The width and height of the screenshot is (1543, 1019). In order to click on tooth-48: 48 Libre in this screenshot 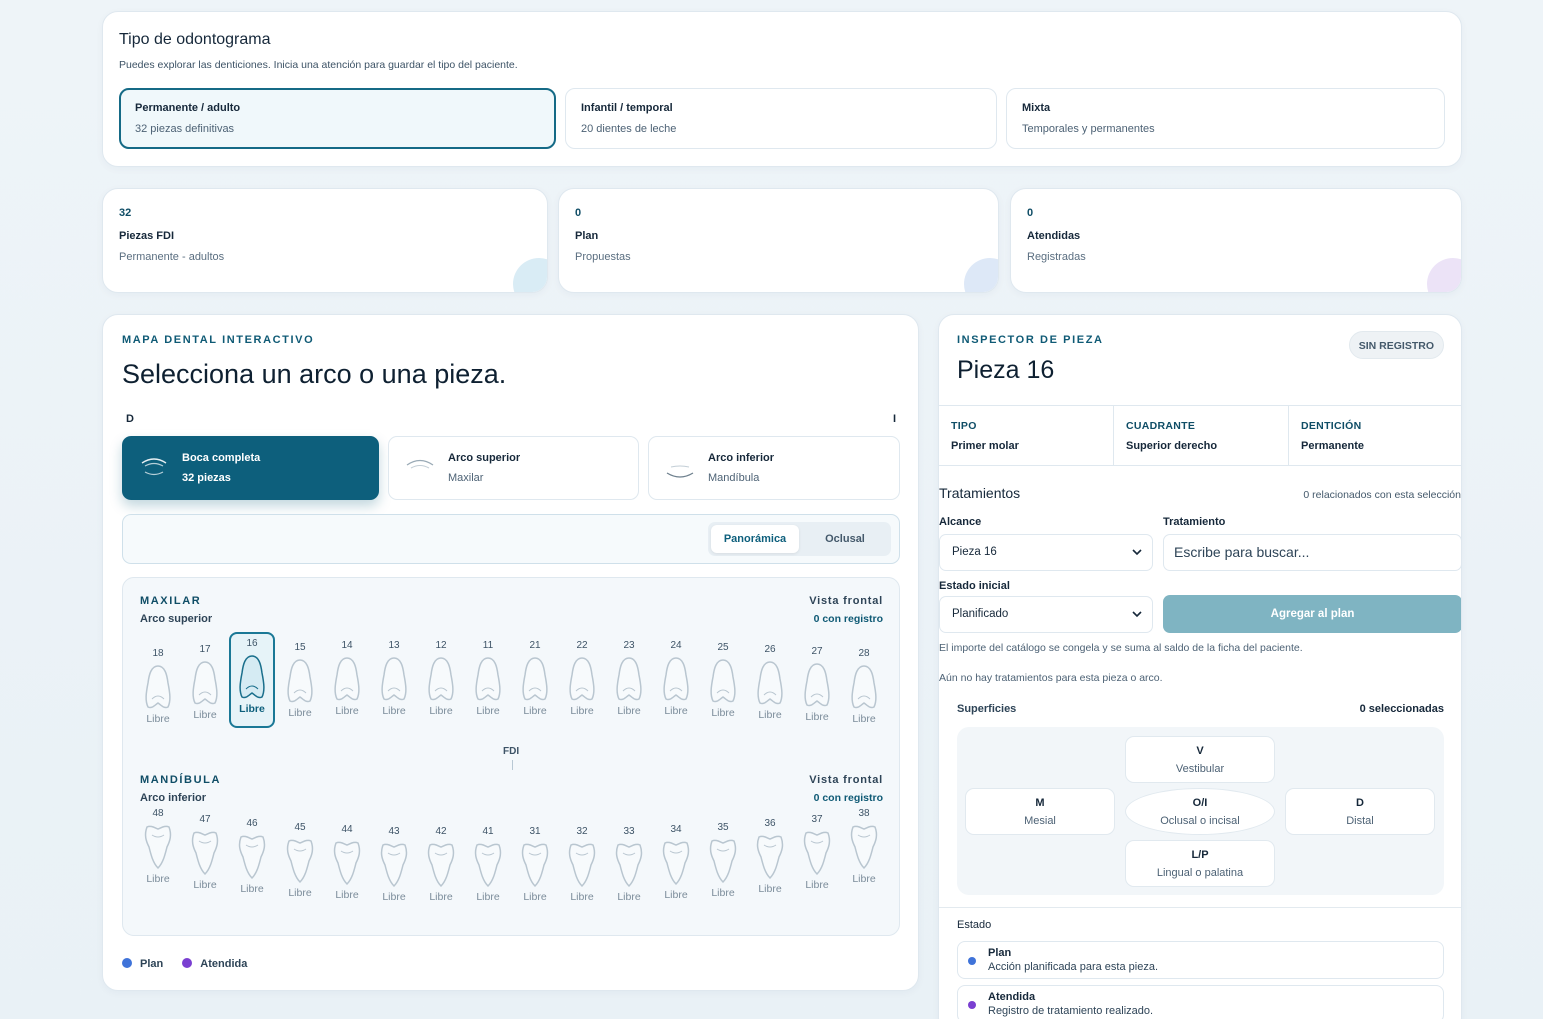, I will do `click(158, 846)`.